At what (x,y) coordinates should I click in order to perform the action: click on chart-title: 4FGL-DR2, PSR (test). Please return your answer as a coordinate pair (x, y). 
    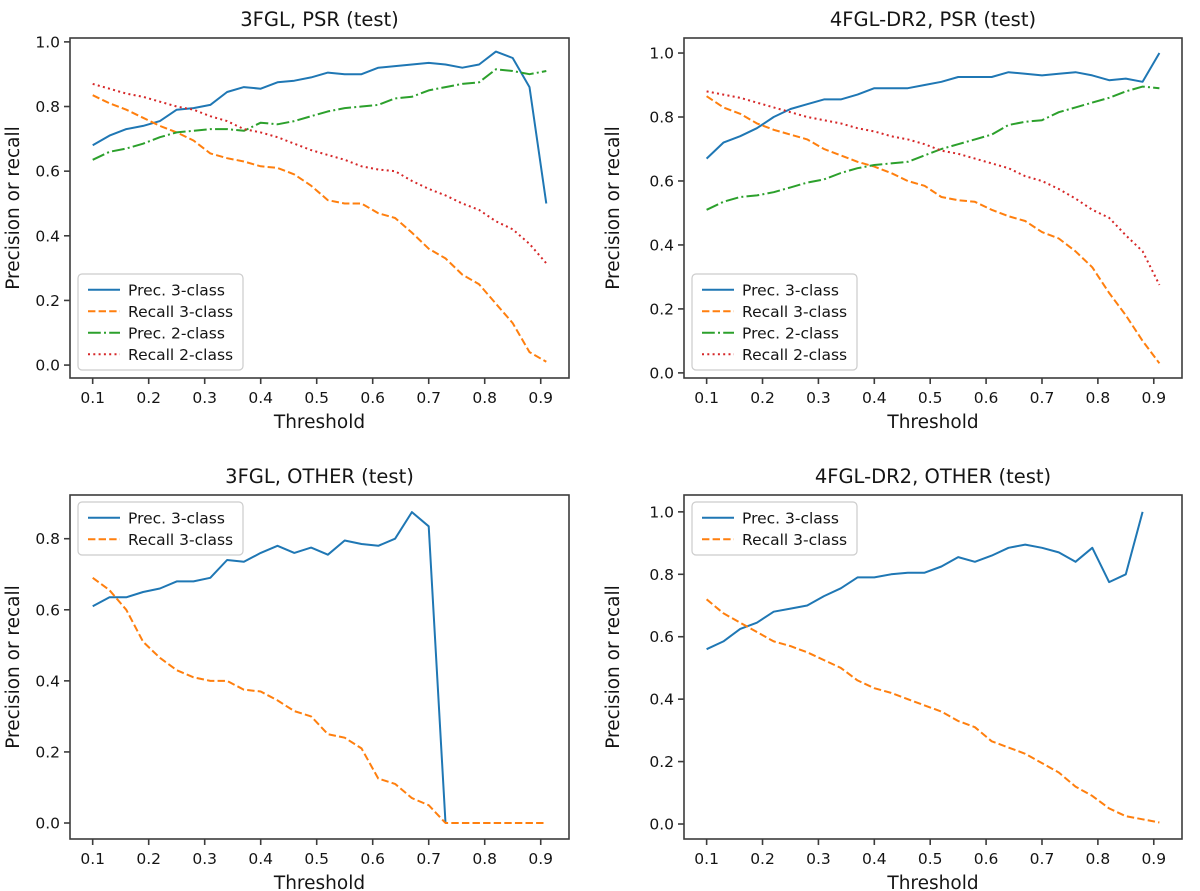
    Looking at the image, I should click on (933, 19).